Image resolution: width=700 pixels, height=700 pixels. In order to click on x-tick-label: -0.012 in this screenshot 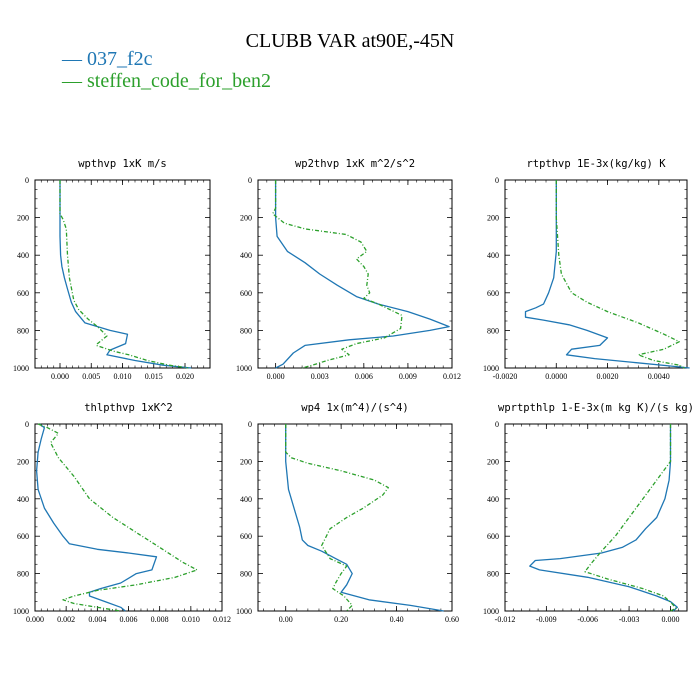, I will do `click(505, 619)`.